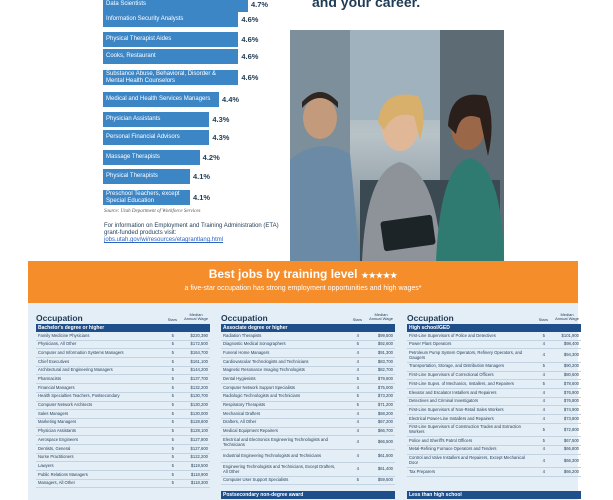  Describe the element at coordinates (123, 362) in the screenshot. I see `table-row: Chief Executives 5 $161,100` at that location.